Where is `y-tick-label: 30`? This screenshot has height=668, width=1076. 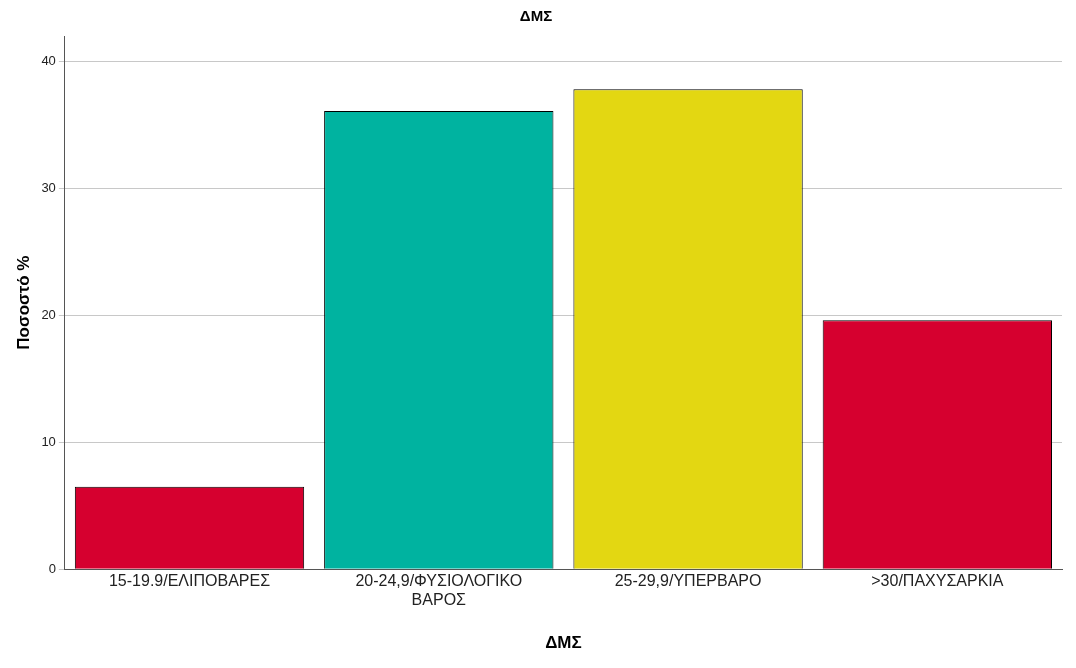
y-tick-label: 30 is located at coordinates (48, 187).